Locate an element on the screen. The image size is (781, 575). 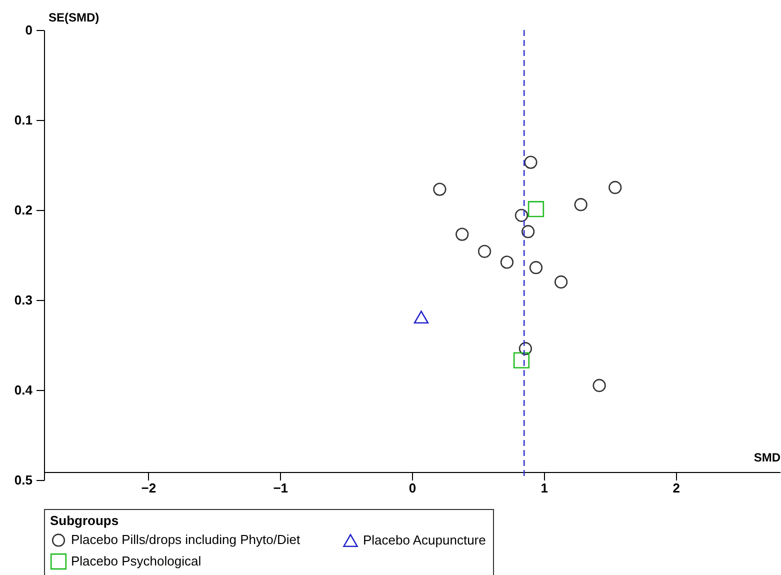
x-tick-label: 1 is located at coordinates (544, 488).